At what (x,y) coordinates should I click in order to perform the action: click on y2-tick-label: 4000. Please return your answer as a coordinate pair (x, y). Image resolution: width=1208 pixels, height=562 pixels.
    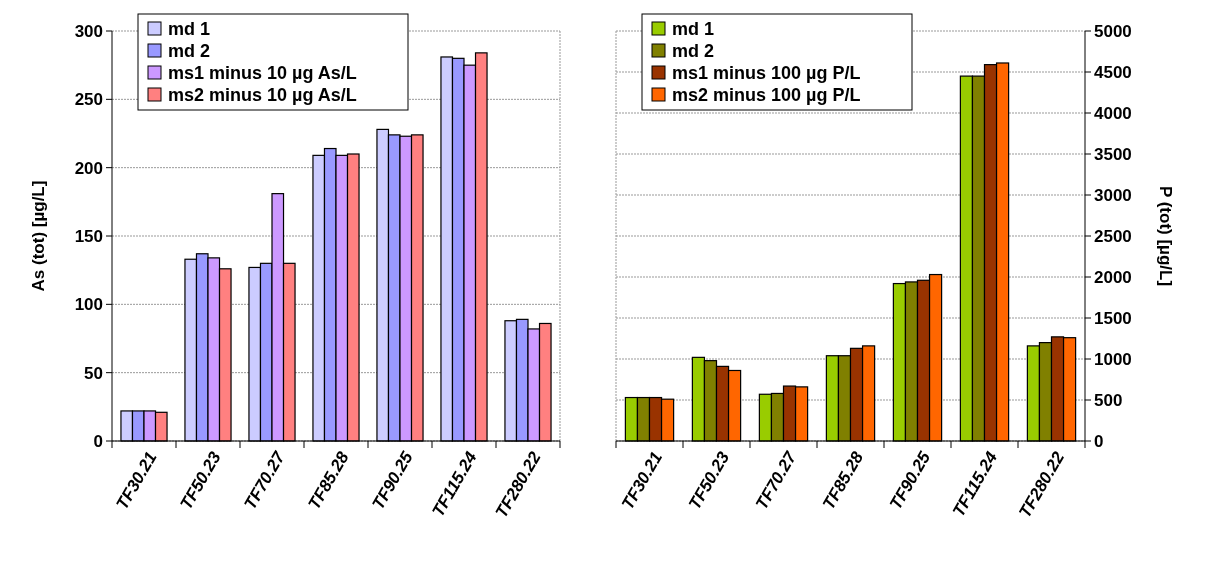
    Looking at the image, I should click on (1113, 113).